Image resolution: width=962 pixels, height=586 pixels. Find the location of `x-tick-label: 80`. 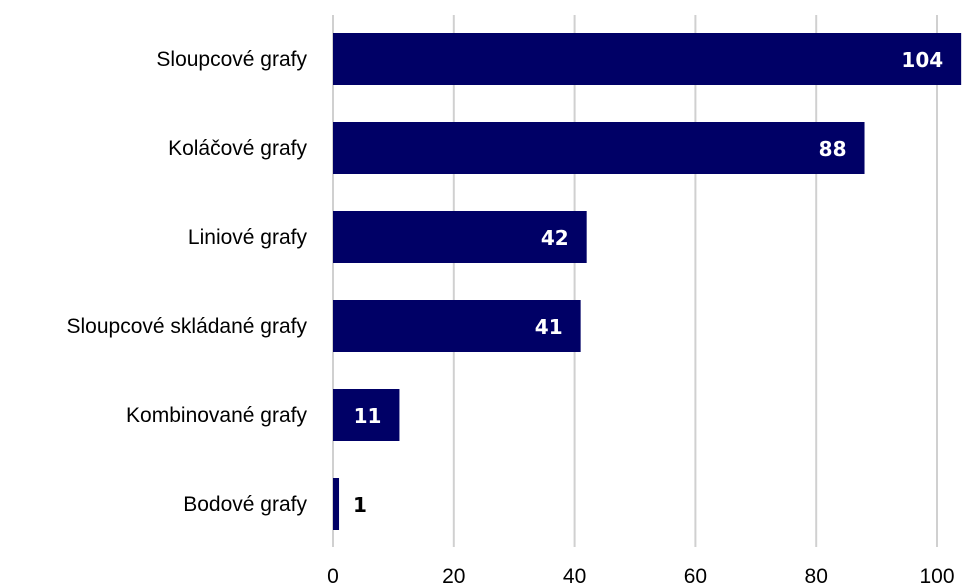

x-tick-label: 80 is located at coordinates (816, 575).